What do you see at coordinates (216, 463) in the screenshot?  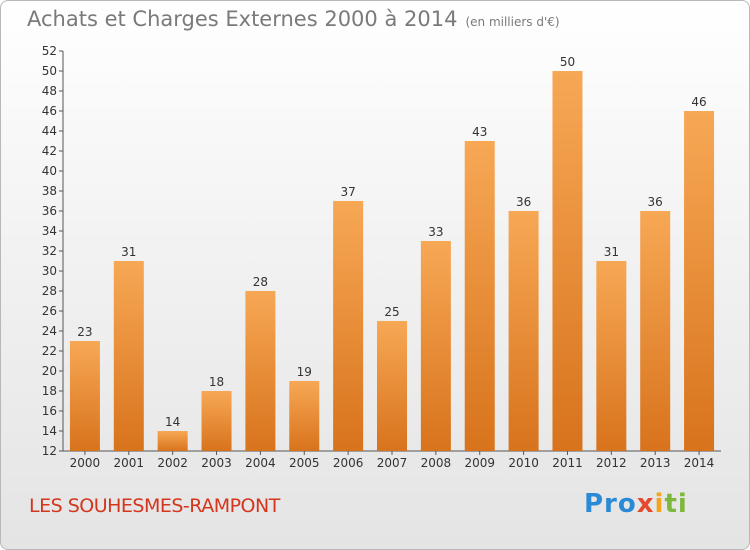 I see `x-tick-label: 2003` at bounding box center [216, 463].